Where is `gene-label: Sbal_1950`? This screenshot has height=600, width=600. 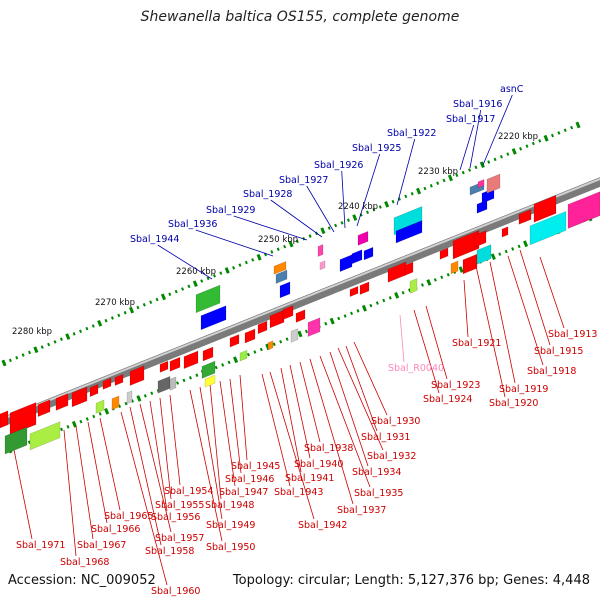
gene-label: Sbal_1950 is located at coordinates (230, 547).